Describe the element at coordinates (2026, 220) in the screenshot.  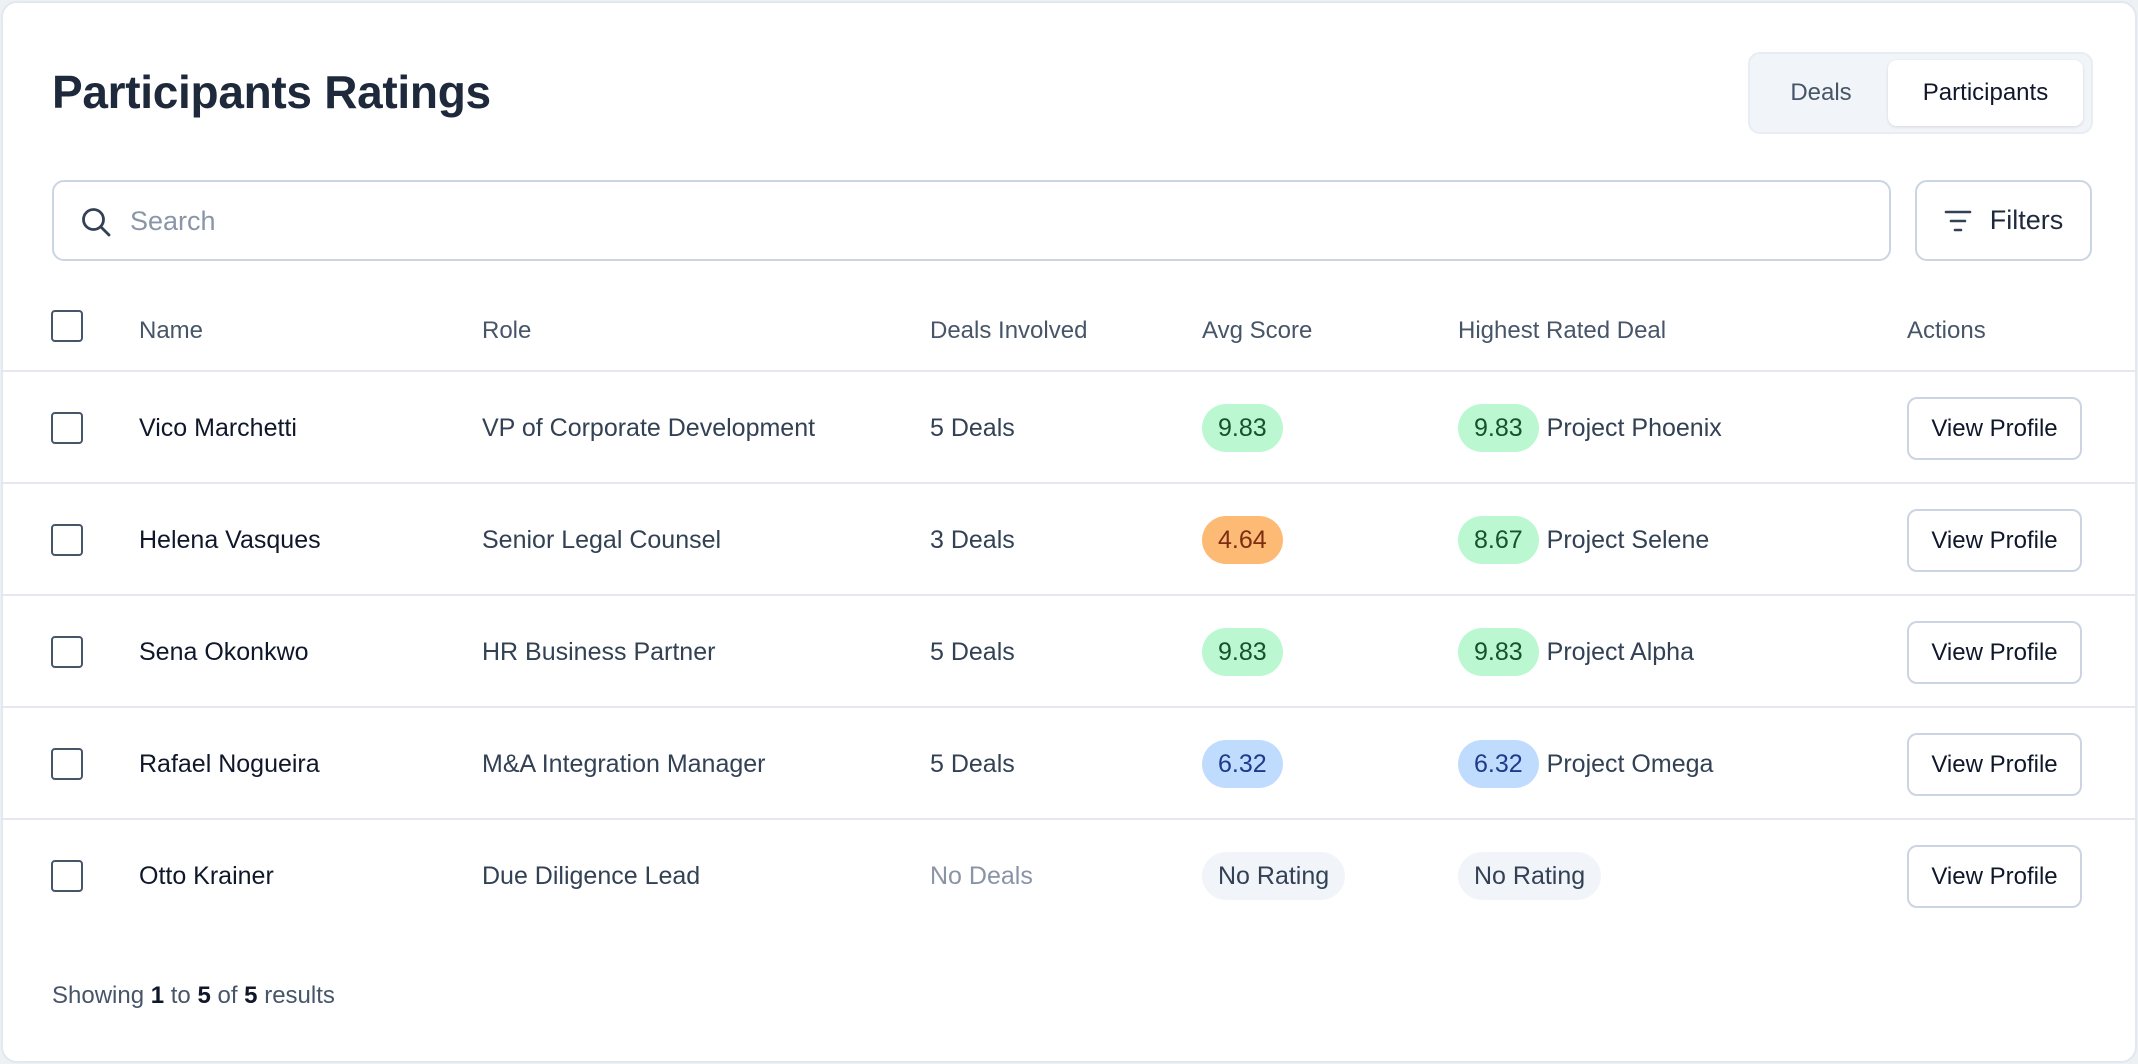
I see `filters-label: Filters` at that location.